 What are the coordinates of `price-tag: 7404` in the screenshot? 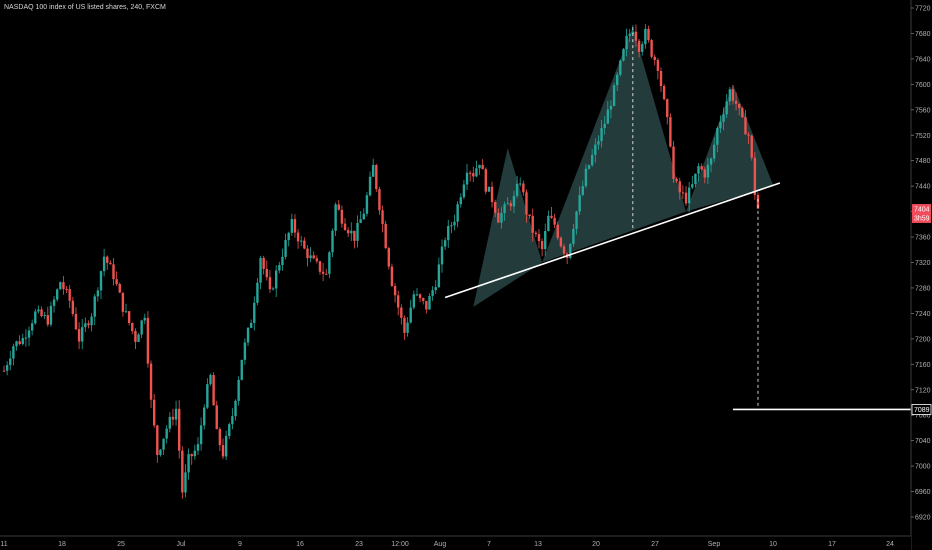 It's located at (921, 209).